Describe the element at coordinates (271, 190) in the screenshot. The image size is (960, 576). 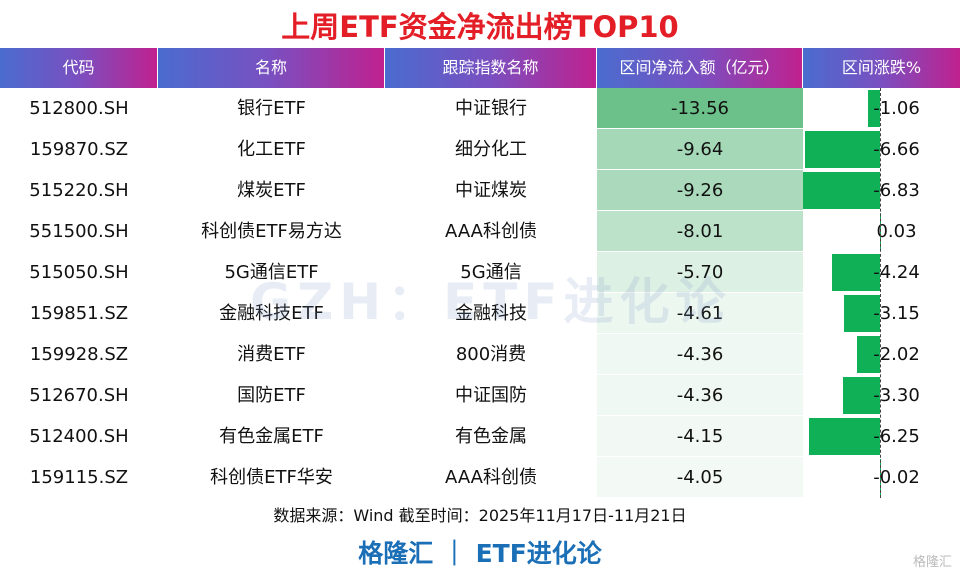
I see `cell-name: 煤炭ETF` at that location.